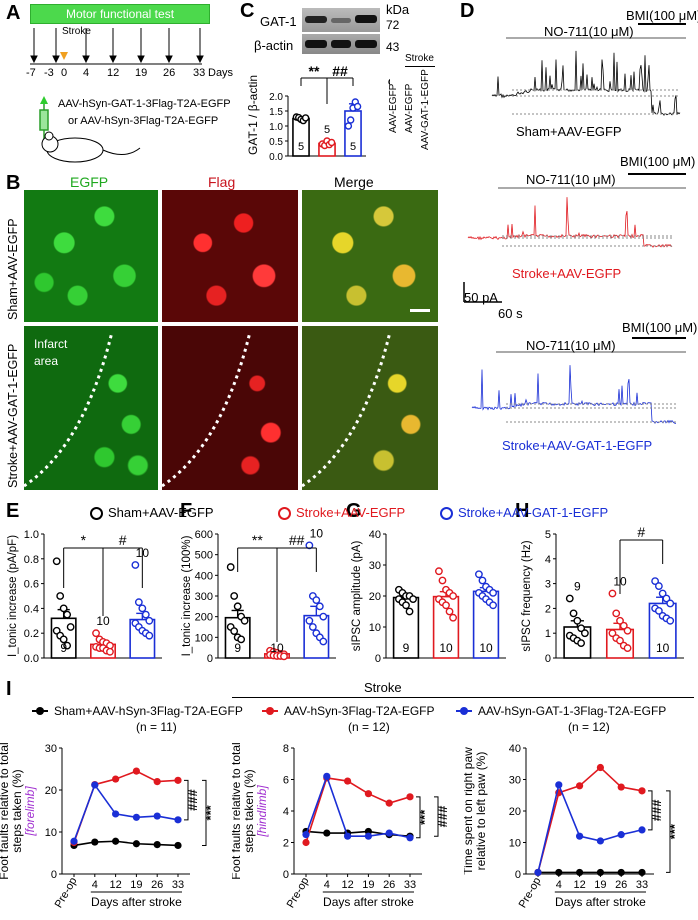 Image resolution: width=698 pixels, height=920 pixels. What do you see at coordinates (571, 179) in the screenshot?
I see `trace2-no711: NO-711(10 μM)` at bounding box center [571, 179].